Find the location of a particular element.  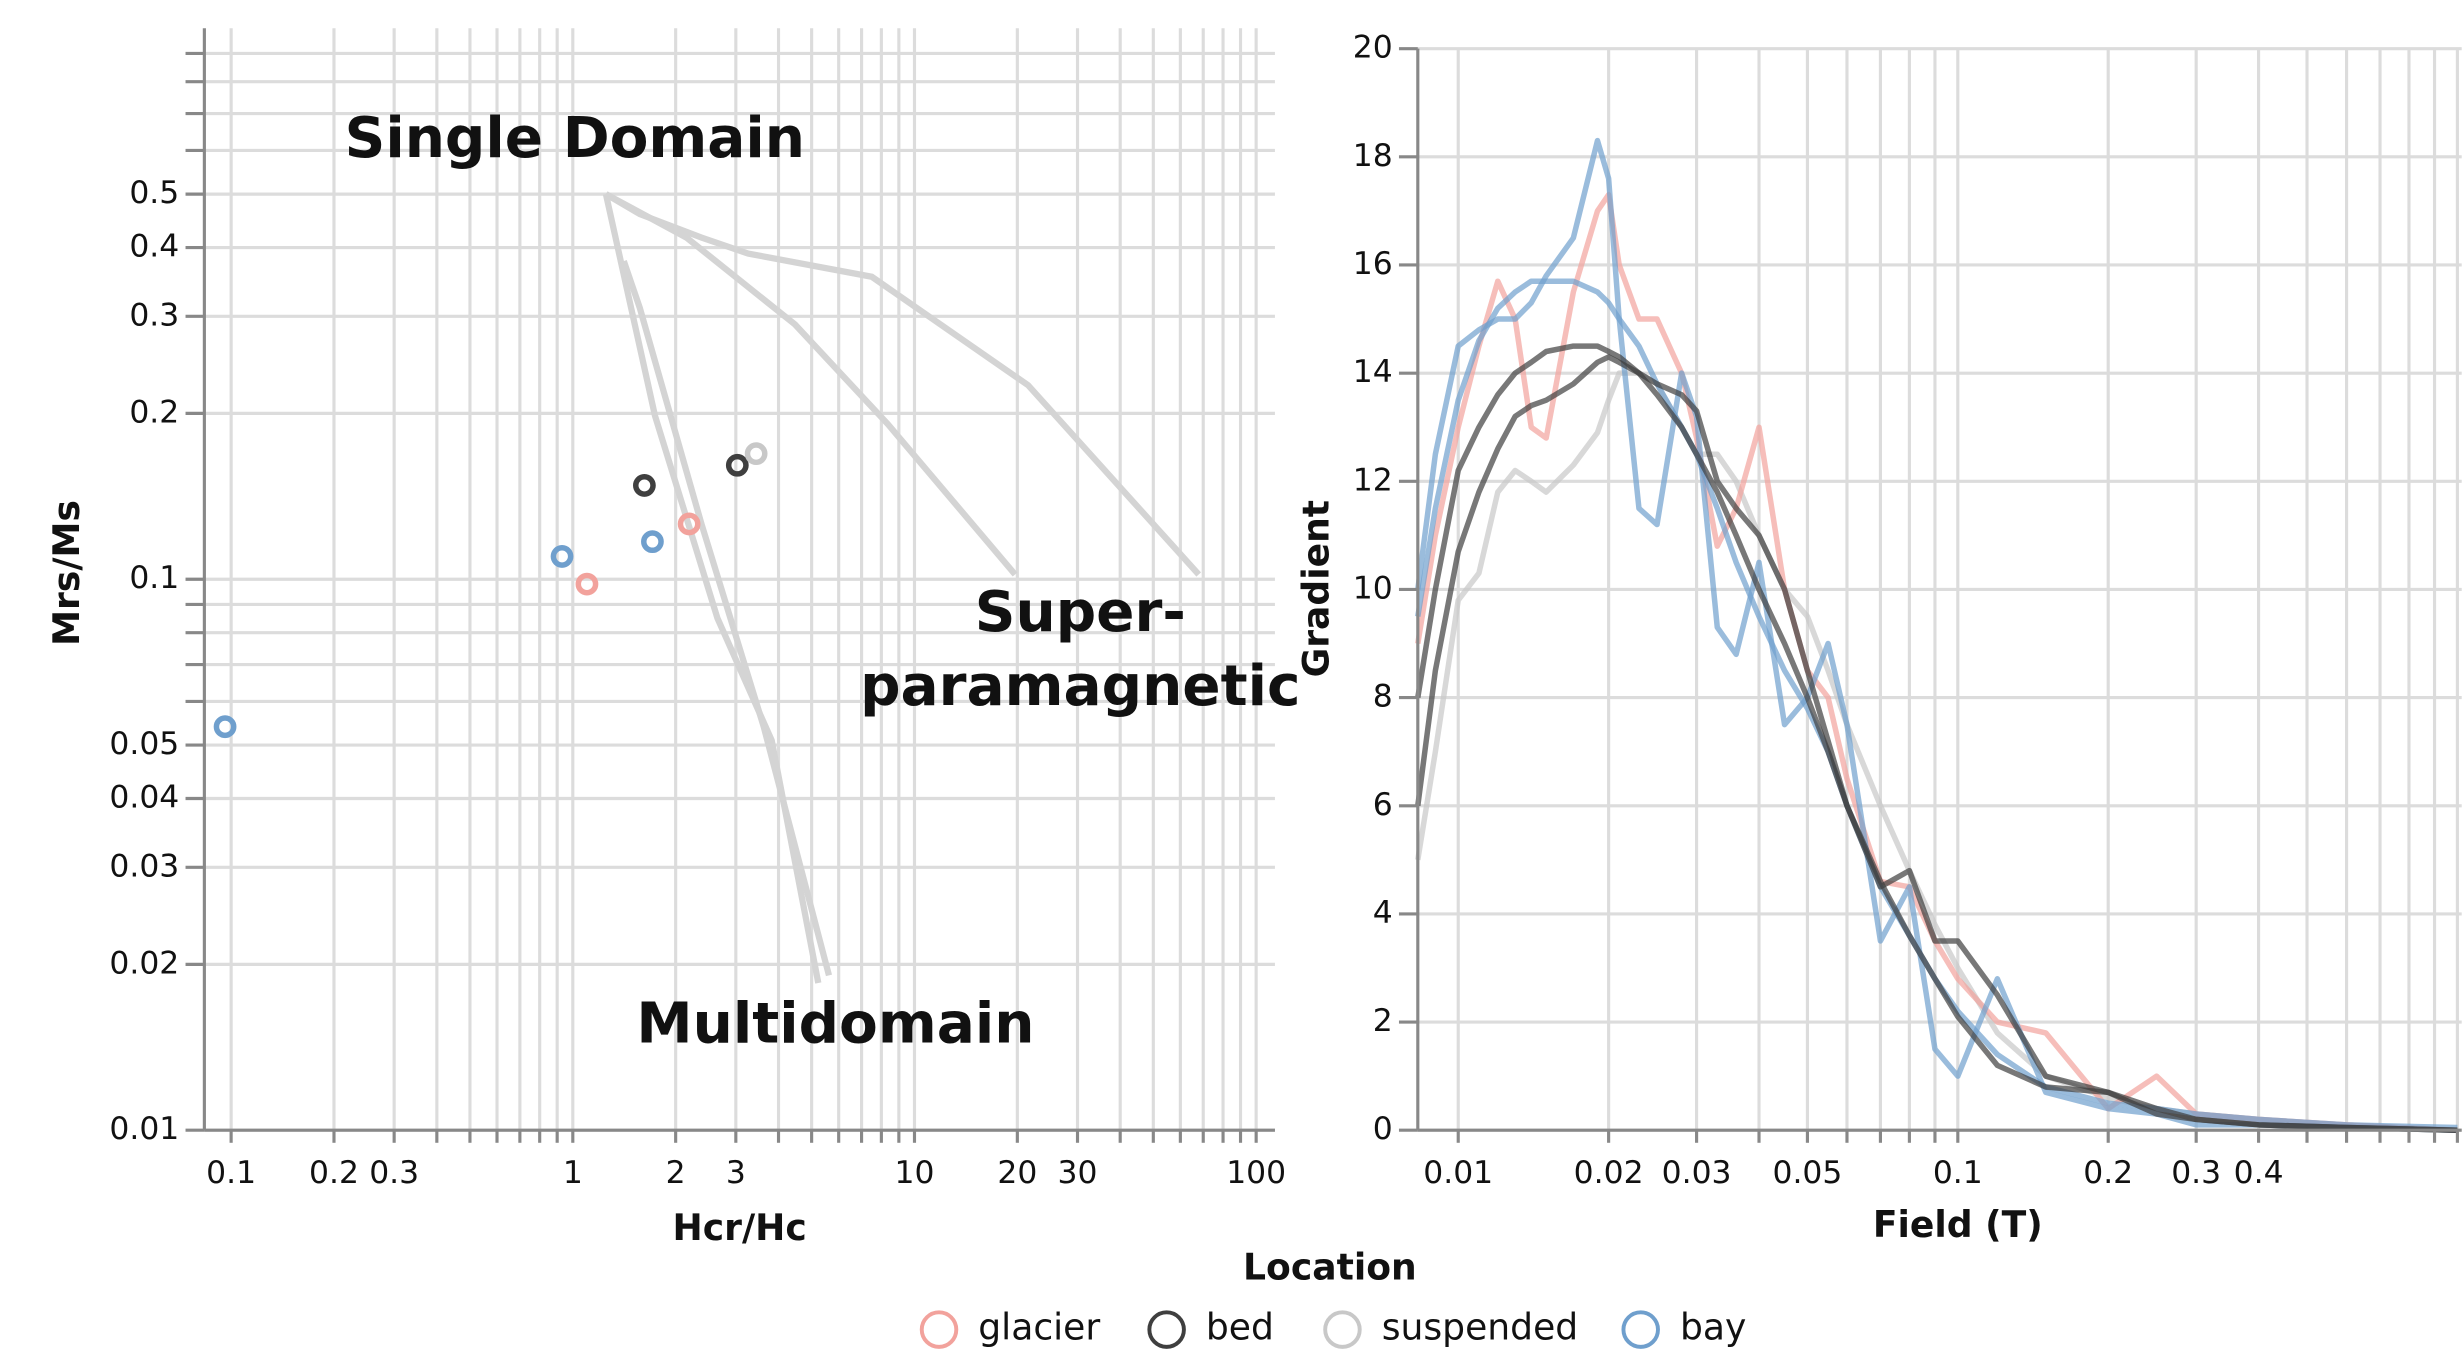

legend-title: Location is located at coordinates (1330, 1266).